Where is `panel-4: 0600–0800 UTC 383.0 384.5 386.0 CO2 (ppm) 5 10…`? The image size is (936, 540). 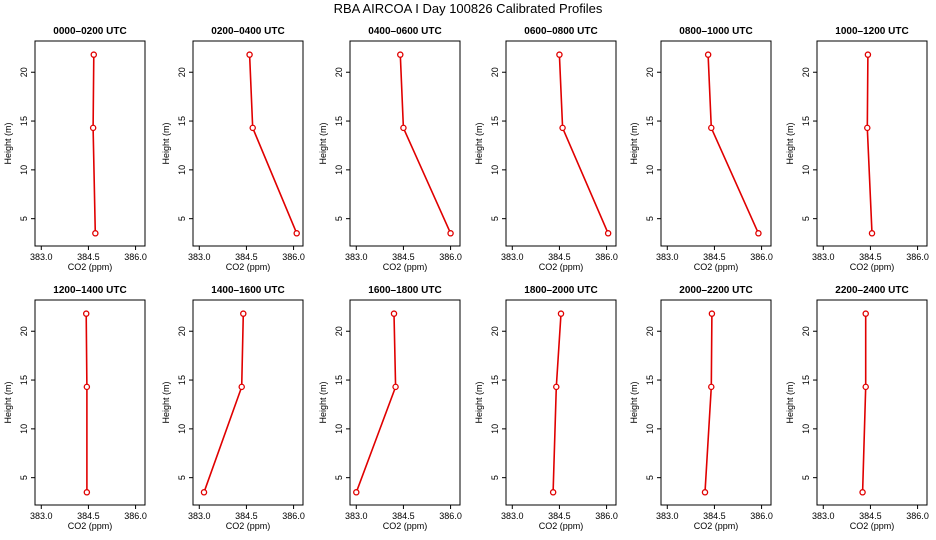
panel-4: 0600–0800 UTC 383.0 384.5 386.0 CO2 (ppm) 5 10… is located at coordinates (546, 149).